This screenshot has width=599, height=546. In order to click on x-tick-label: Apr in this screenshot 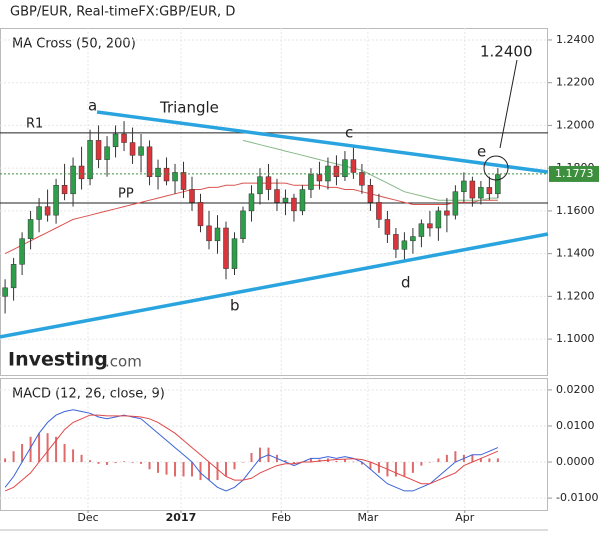, I will do `click(465, 517)`.